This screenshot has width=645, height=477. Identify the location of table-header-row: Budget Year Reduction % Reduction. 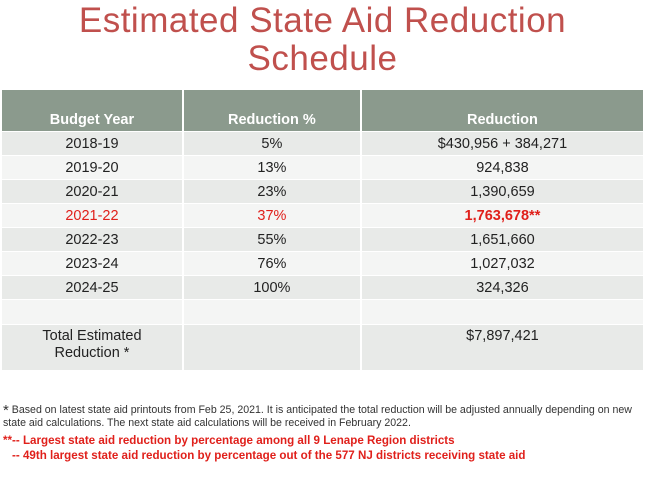
(322, 111).